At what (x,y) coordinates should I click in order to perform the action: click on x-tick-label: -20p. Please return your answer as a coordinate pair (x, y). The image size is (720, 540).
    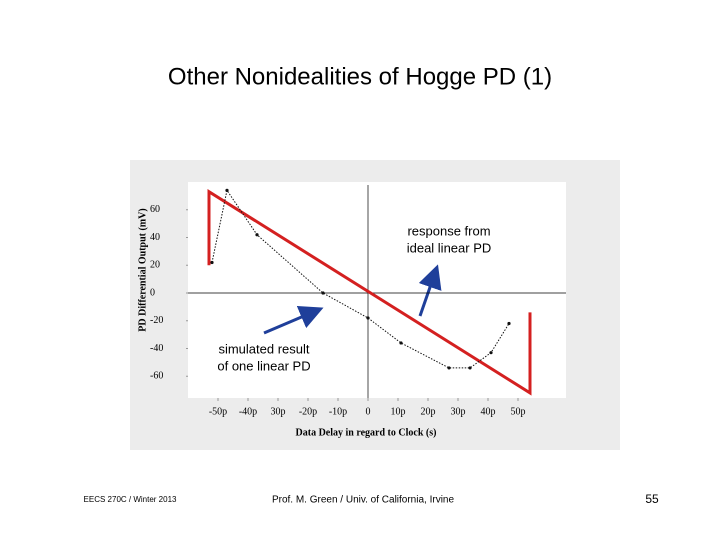
    Looking at the image, I should click on (308, 411).